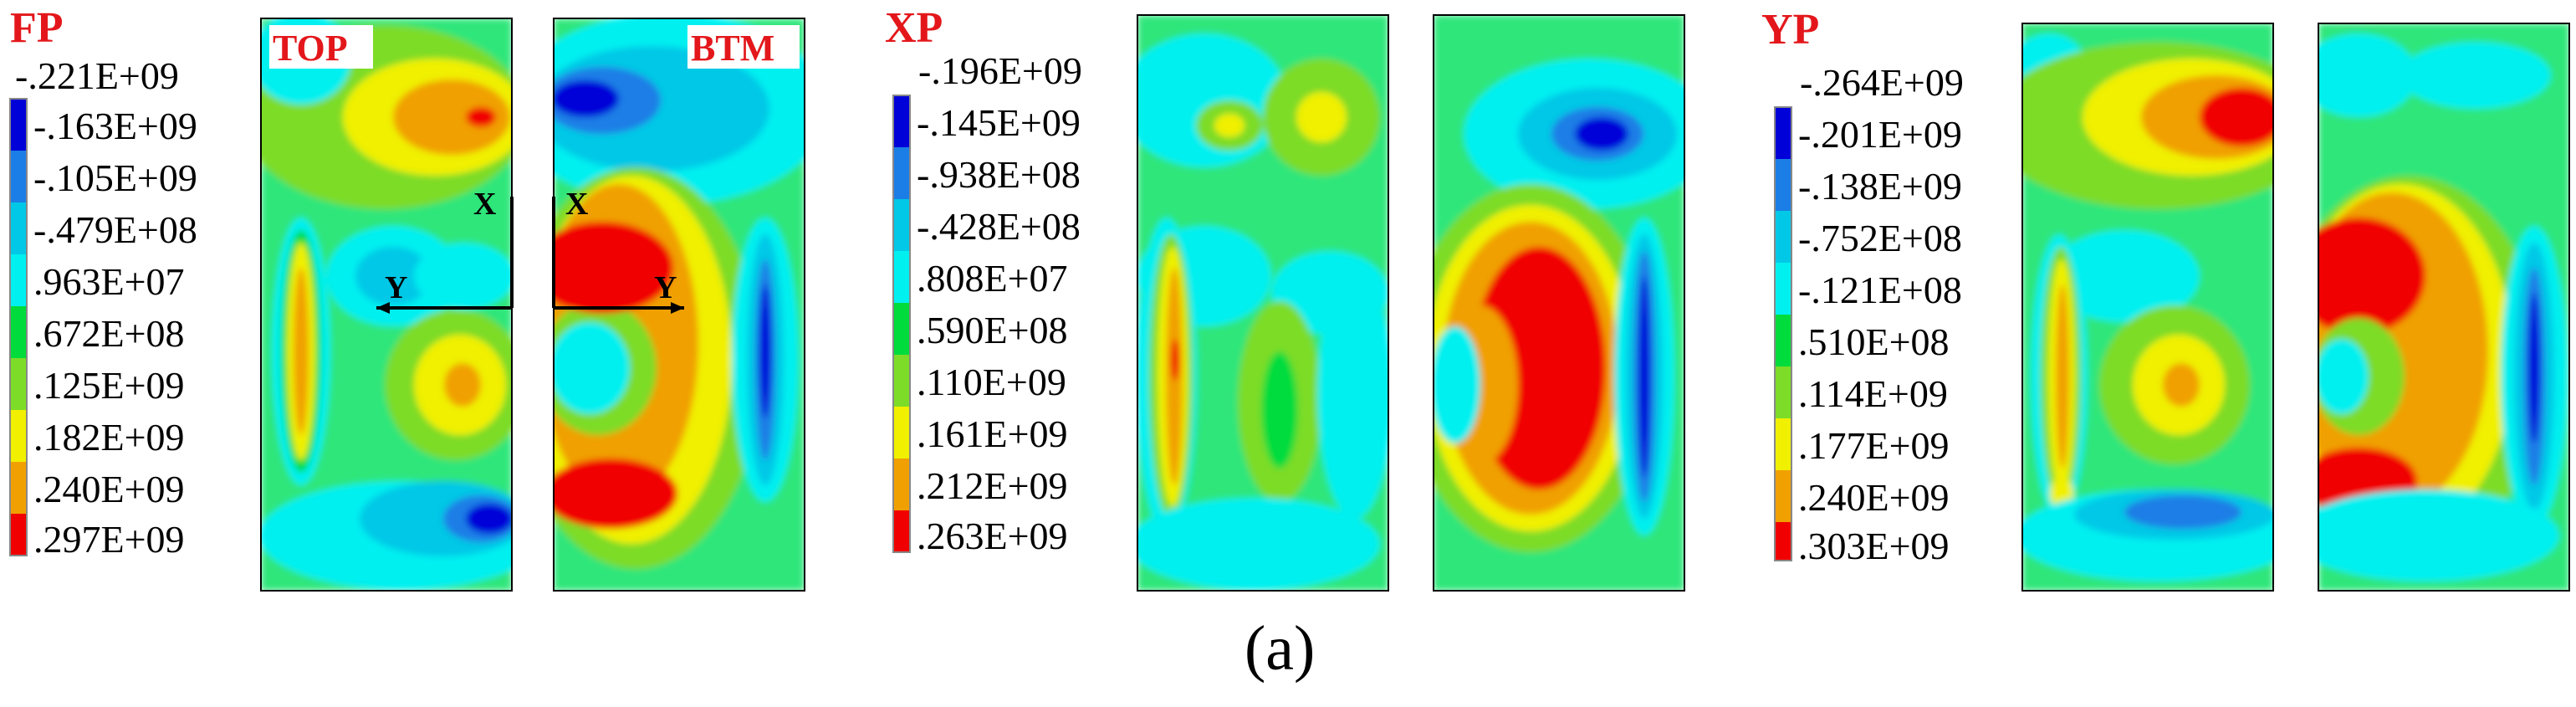 The image size is (2576, 707). I want to click on contour-panel-fp-top: TOP X Y, so click(387, 305).